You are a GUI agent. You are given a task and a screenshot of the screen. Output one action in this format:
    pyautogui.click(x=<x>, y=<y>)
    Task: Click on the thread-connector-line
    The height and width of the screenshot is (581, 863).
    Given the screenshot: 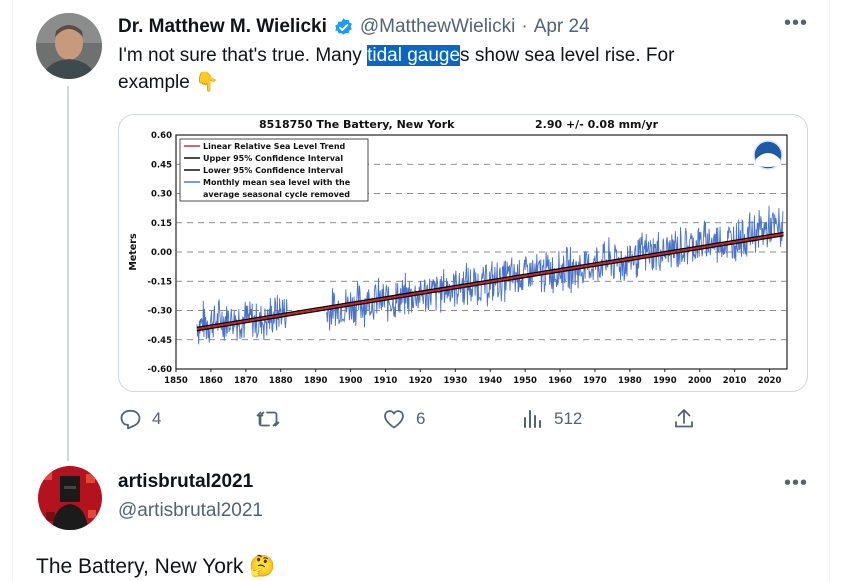 What is the action you would take?
    pyautogui.click(x=68, y=273)
    